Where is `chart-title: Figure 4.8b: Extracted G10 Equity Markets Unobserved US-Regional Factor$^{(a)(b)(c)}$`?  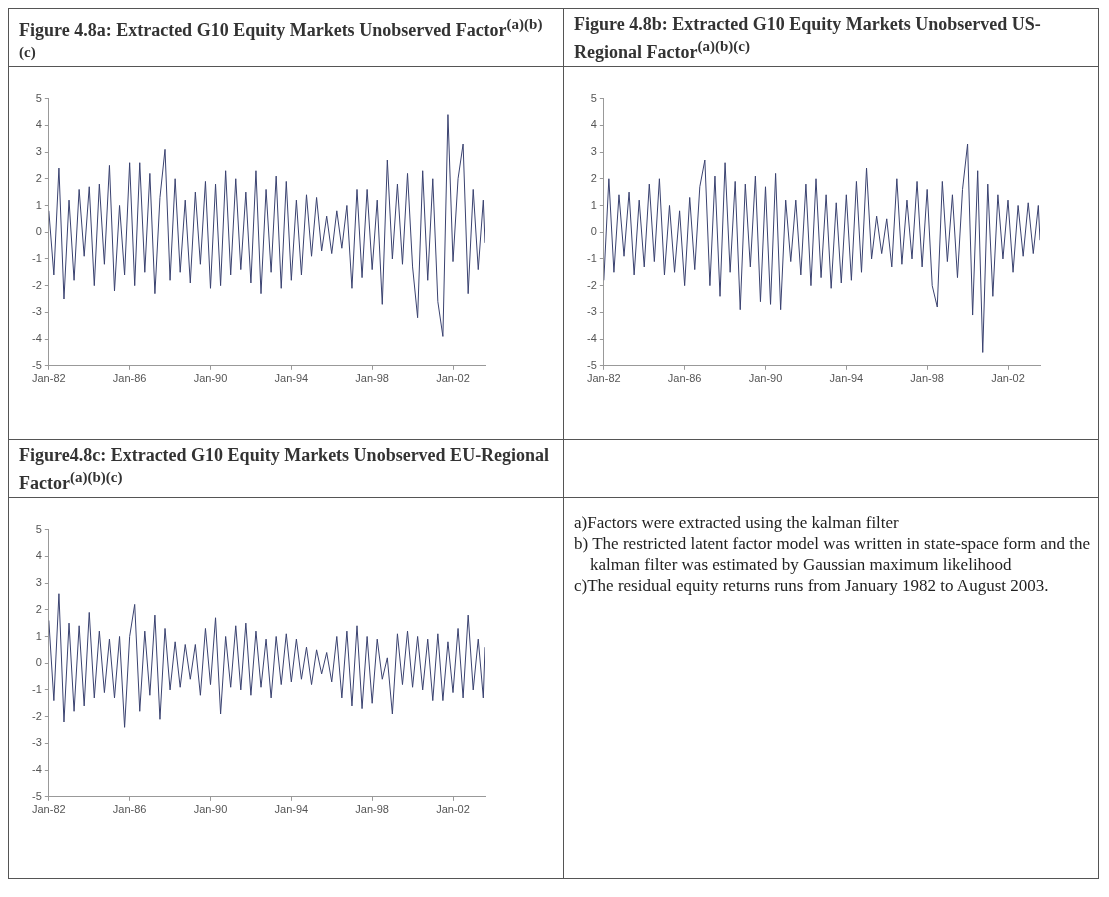 chart-title: Figure 4.8b: Extracted G10 Equity Markets Unobserved US-Regional Factor$^{(a)(b)(c)}$ is located at coordinates (831, 38).